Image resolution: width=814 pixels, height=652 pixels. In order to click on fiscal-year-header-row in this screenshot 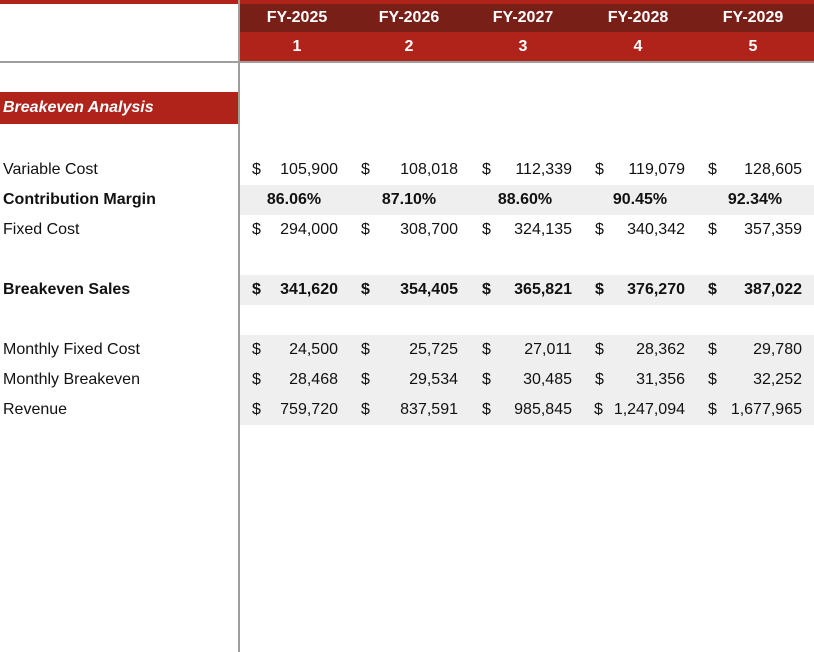, I will do `click(527, 18)`.